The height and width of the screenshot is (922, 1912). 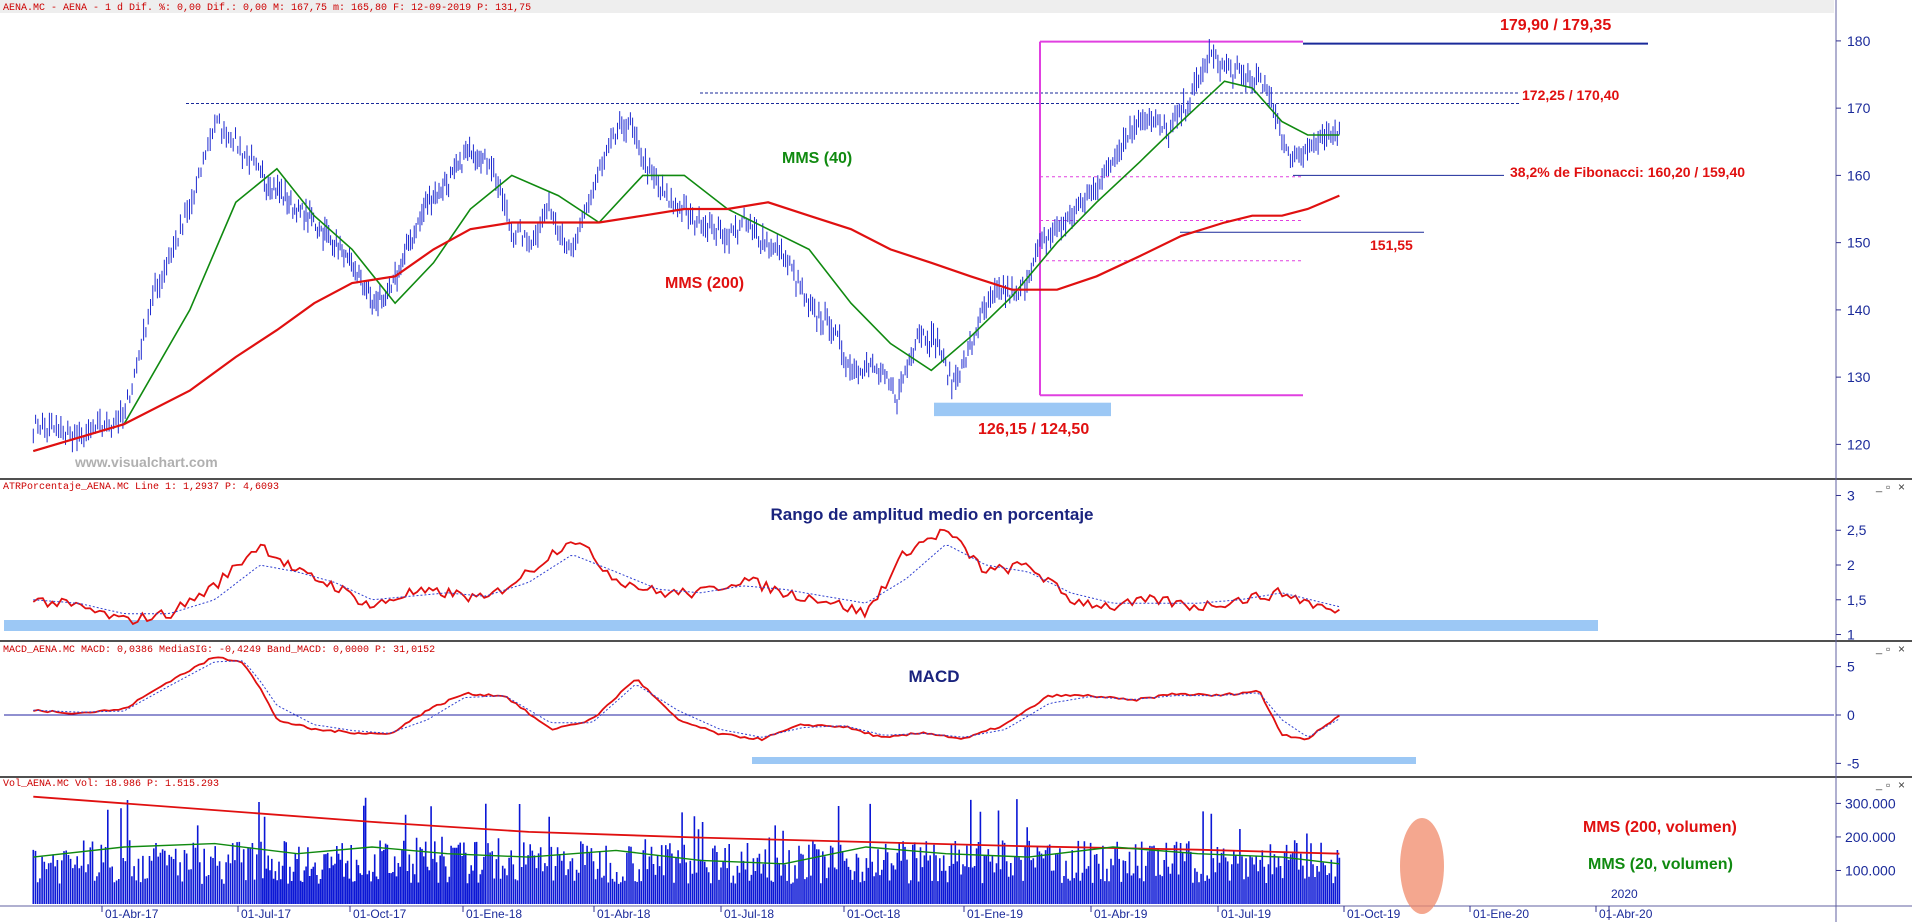 What do you see at coordinates (1246, 914) in the screenshot?
I see `x-tick-label: 01-Jul-19` at bounding box center [1246, 914].